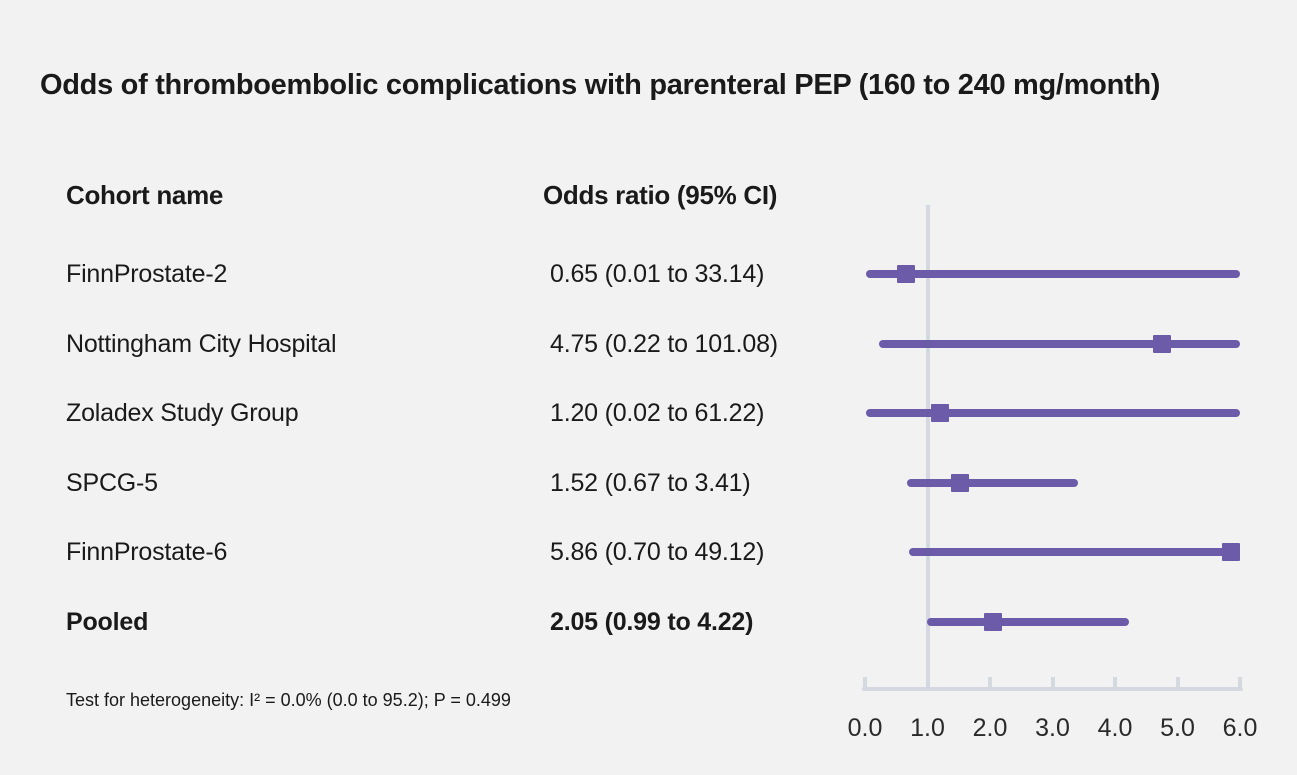 The width and height of the screenshot is (1297, 775). Describe the element at coordinates (1052, 728) in the screenshot. I see `x-axis-tick-label: 3.0` at that location.